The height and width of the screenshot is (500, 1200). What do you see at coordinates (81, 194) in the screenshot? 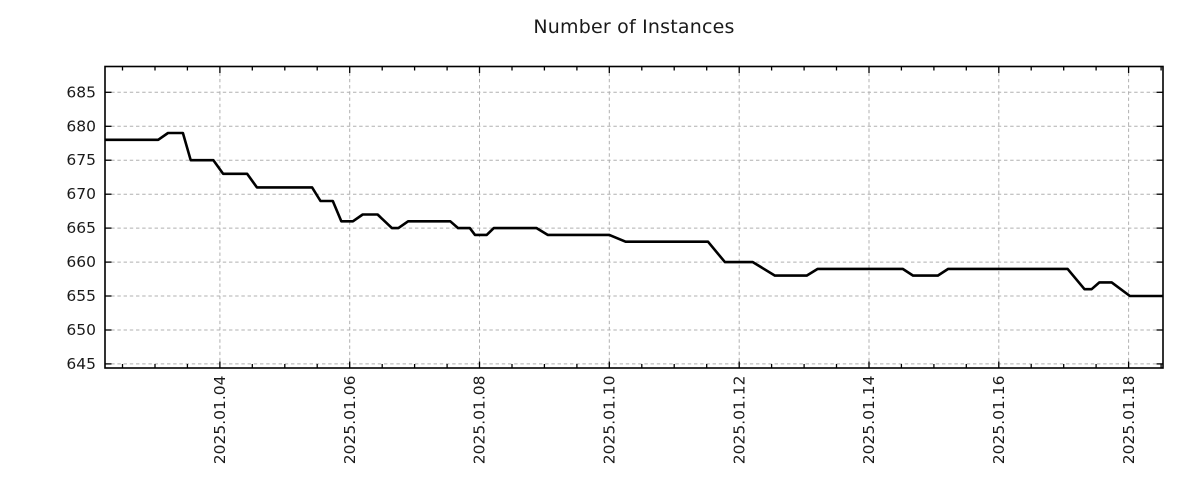
I see `y-tick-label: 670` at bounding box center [81, 194].